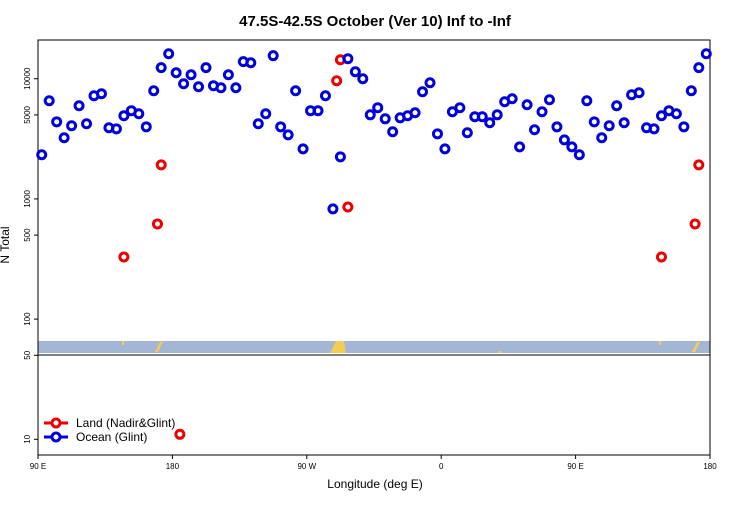  I want to click on y-tick-label: 5000, so click(27, 114).